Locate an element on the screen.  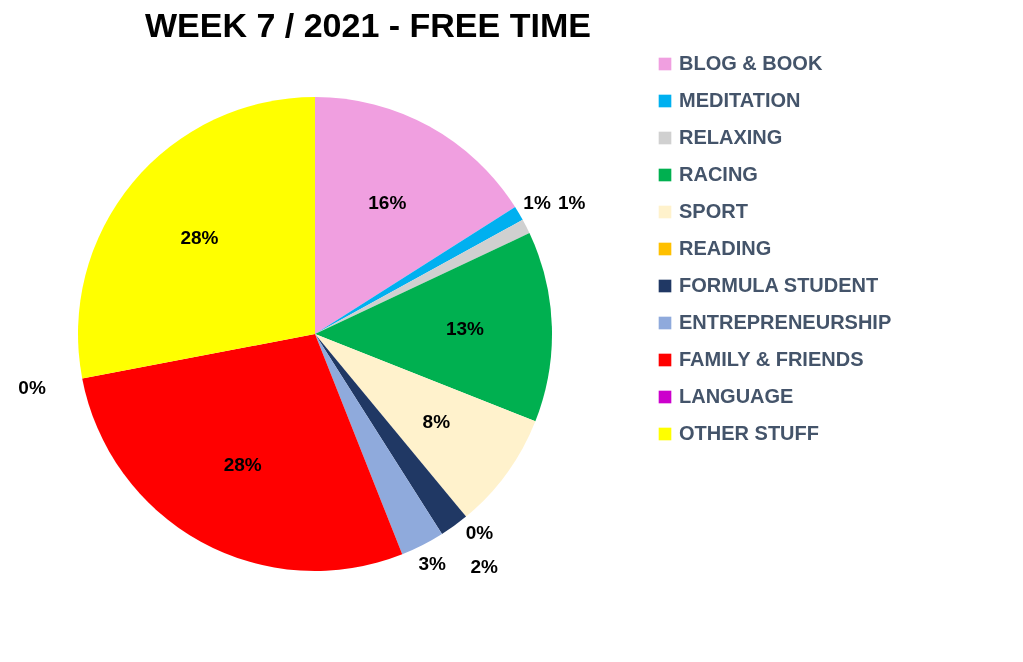
legend-label: LANGUAGE is located at coordinates (736, 396).